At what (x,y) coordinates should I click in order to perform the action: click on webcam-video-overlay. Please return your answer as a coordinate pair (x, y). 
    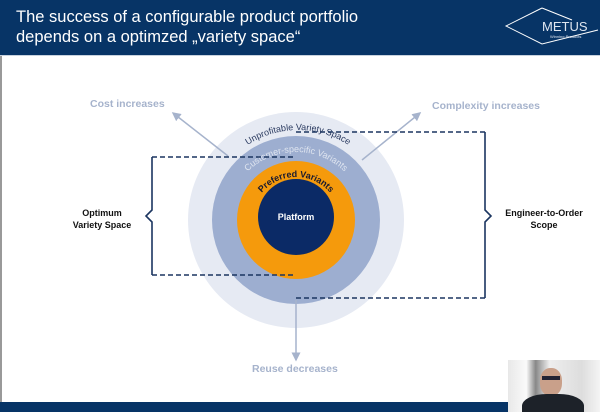
    Looking at the image, I should click on (554, 386).